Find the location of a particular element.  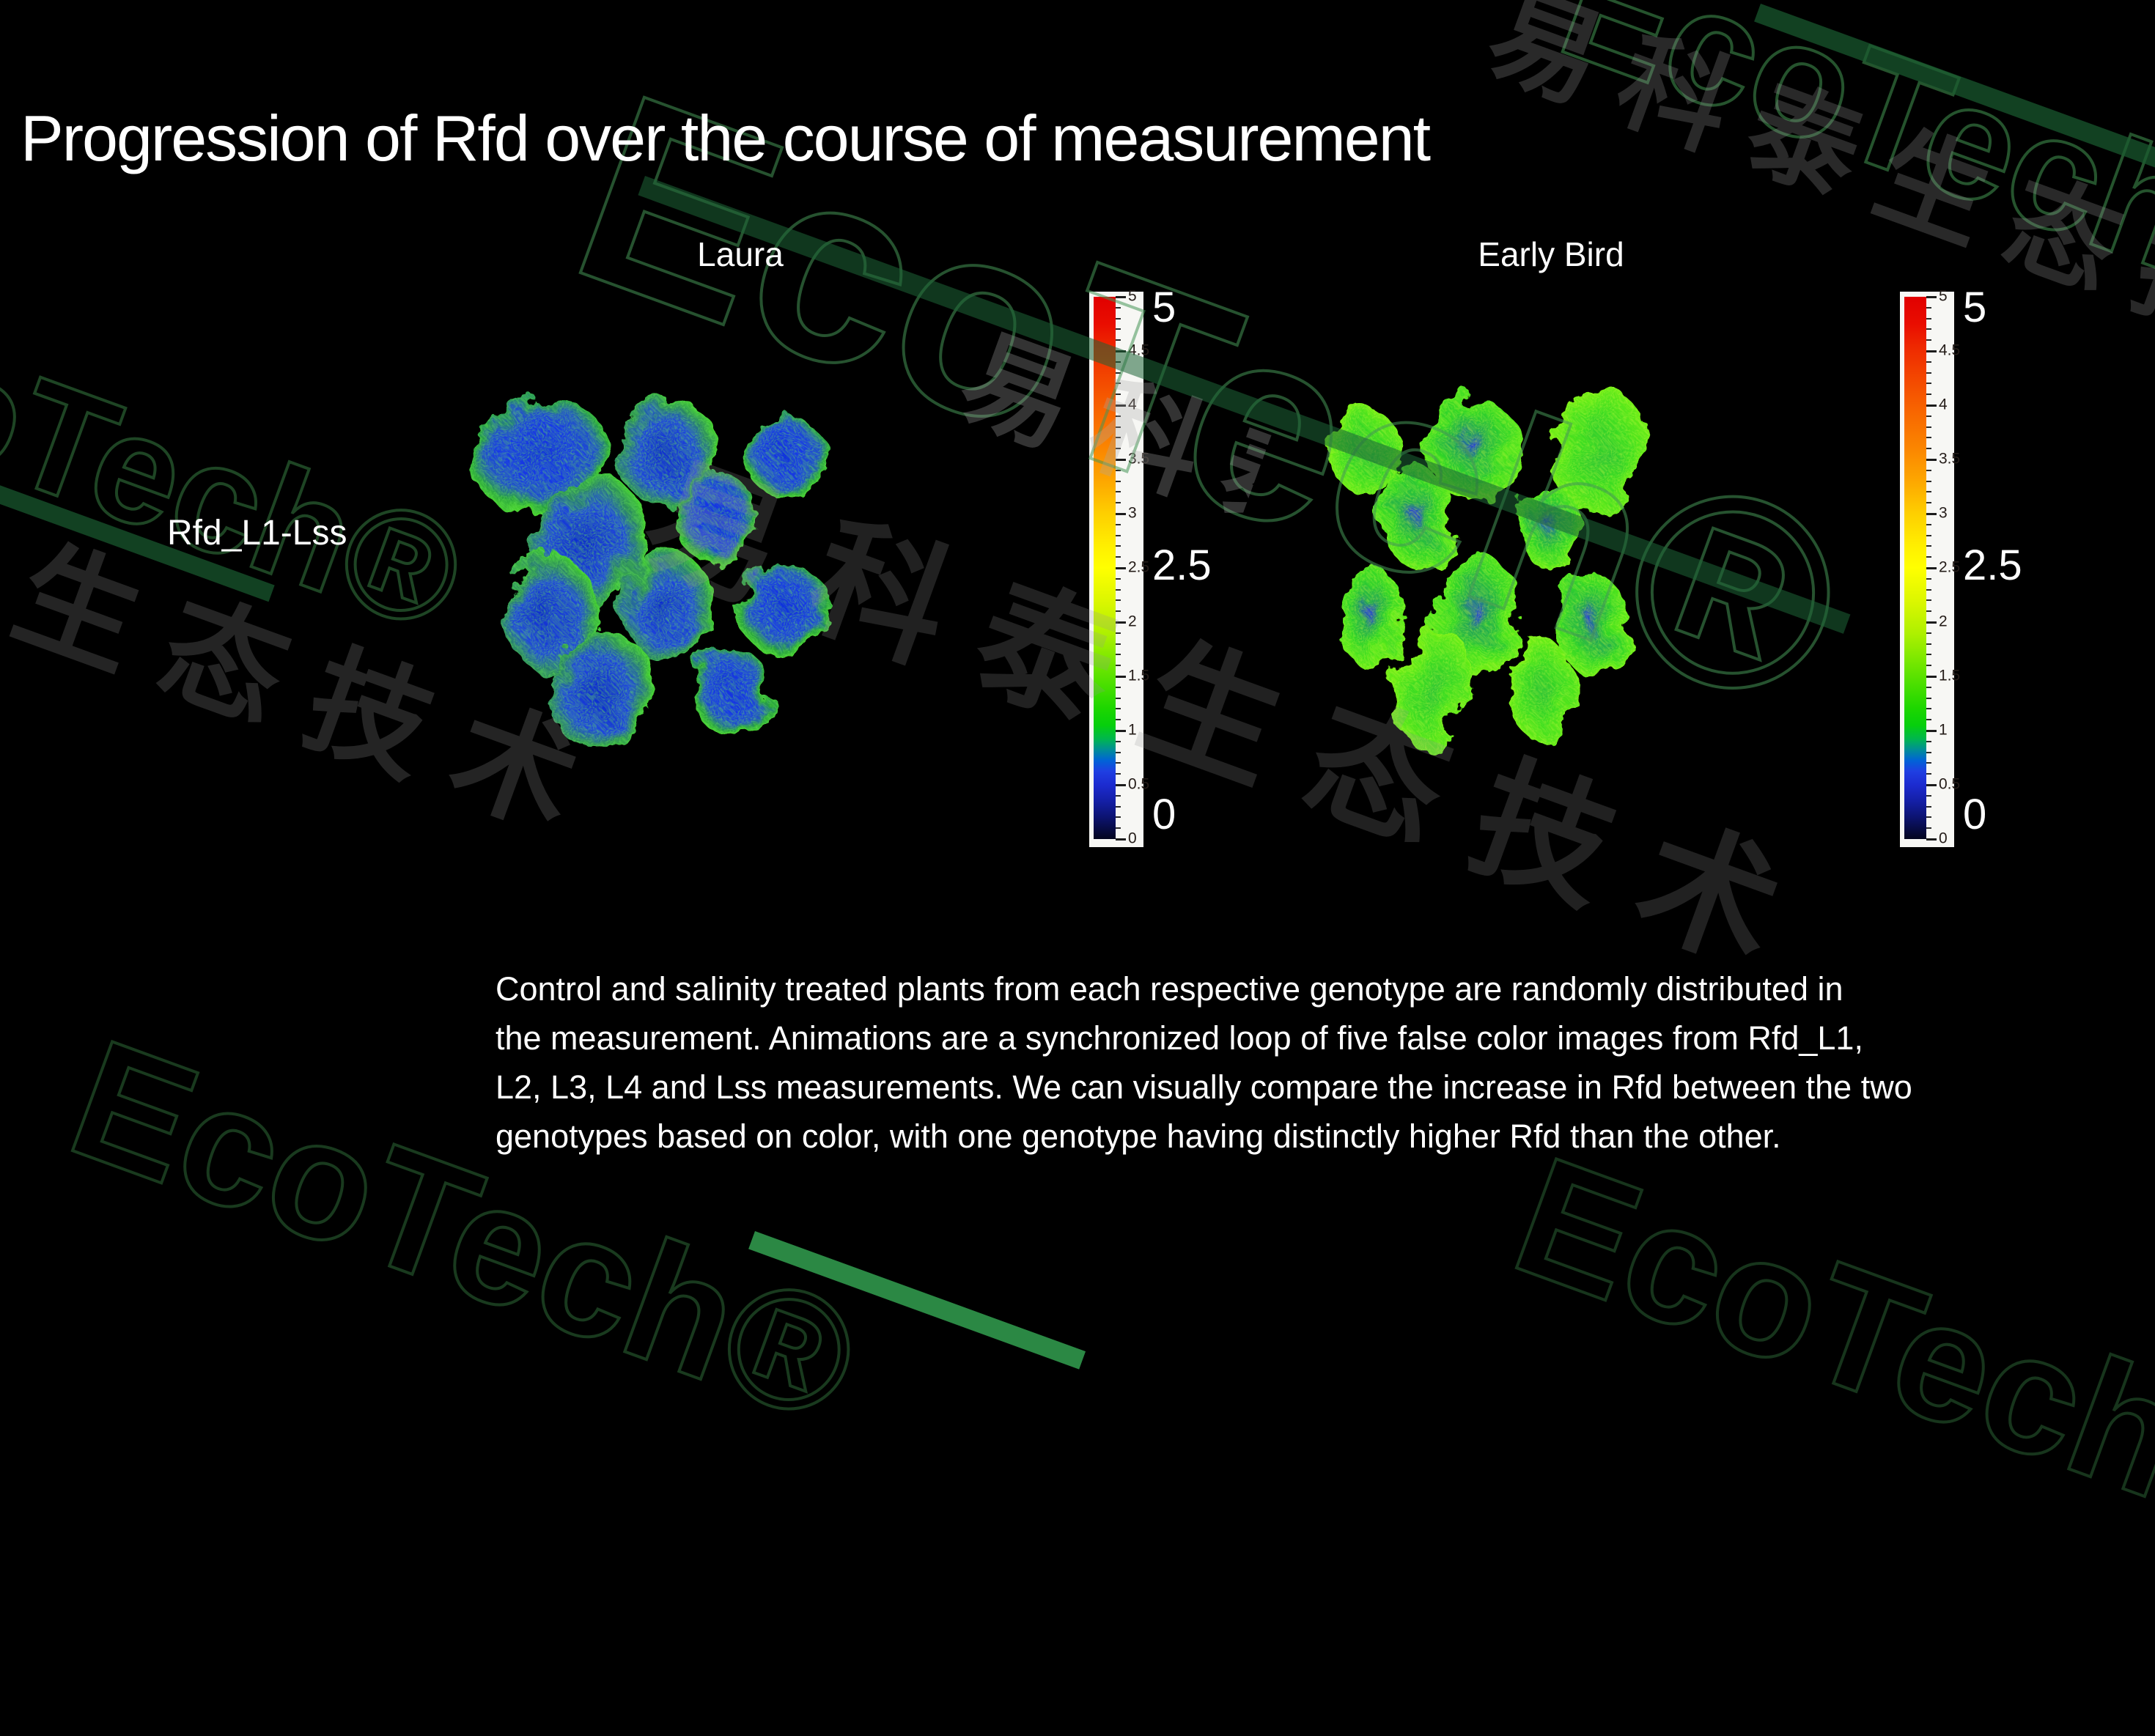

panel-label-laura: Laura is located at coordinates (740, 254).